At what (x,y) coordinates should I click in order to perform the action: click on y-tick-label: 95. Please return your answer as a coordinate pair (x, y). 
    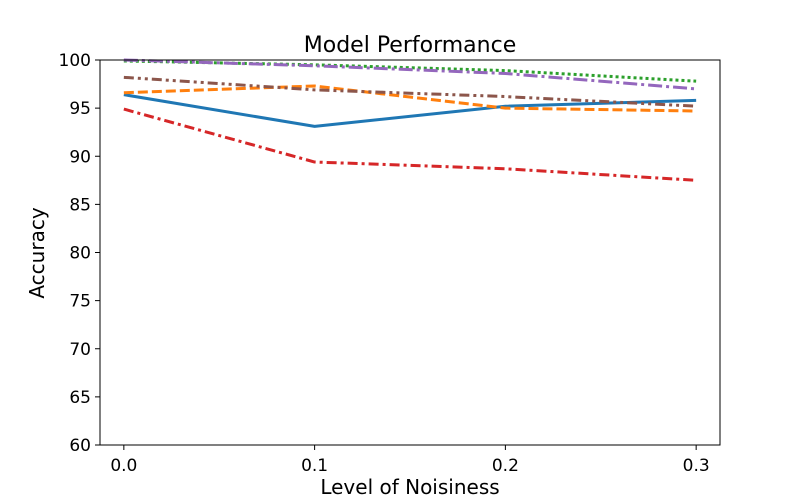
    Looking at the image, I should click on (80, 109).